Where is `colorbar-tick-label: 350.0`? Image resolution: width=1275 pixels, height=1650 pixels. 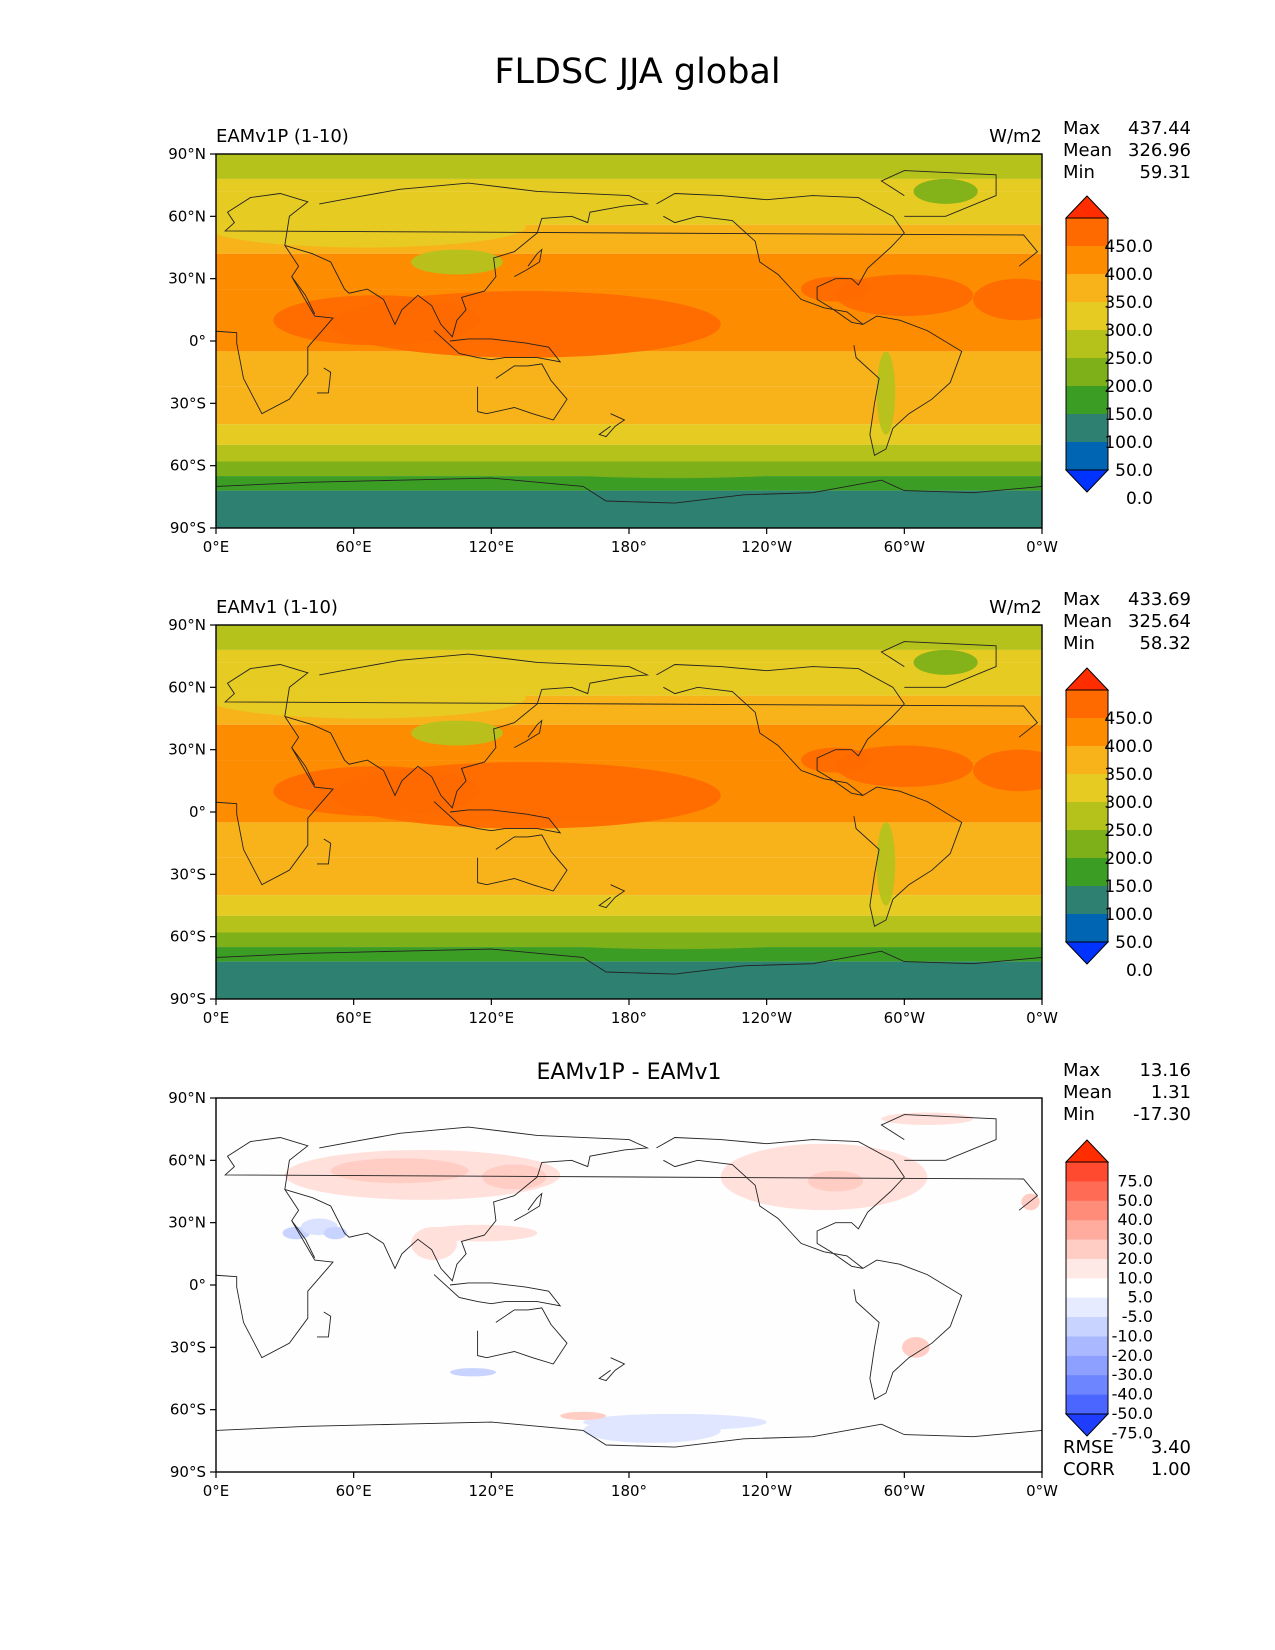 colorbar-tick-label: 350.0 is located at coordinates (1128, 775).